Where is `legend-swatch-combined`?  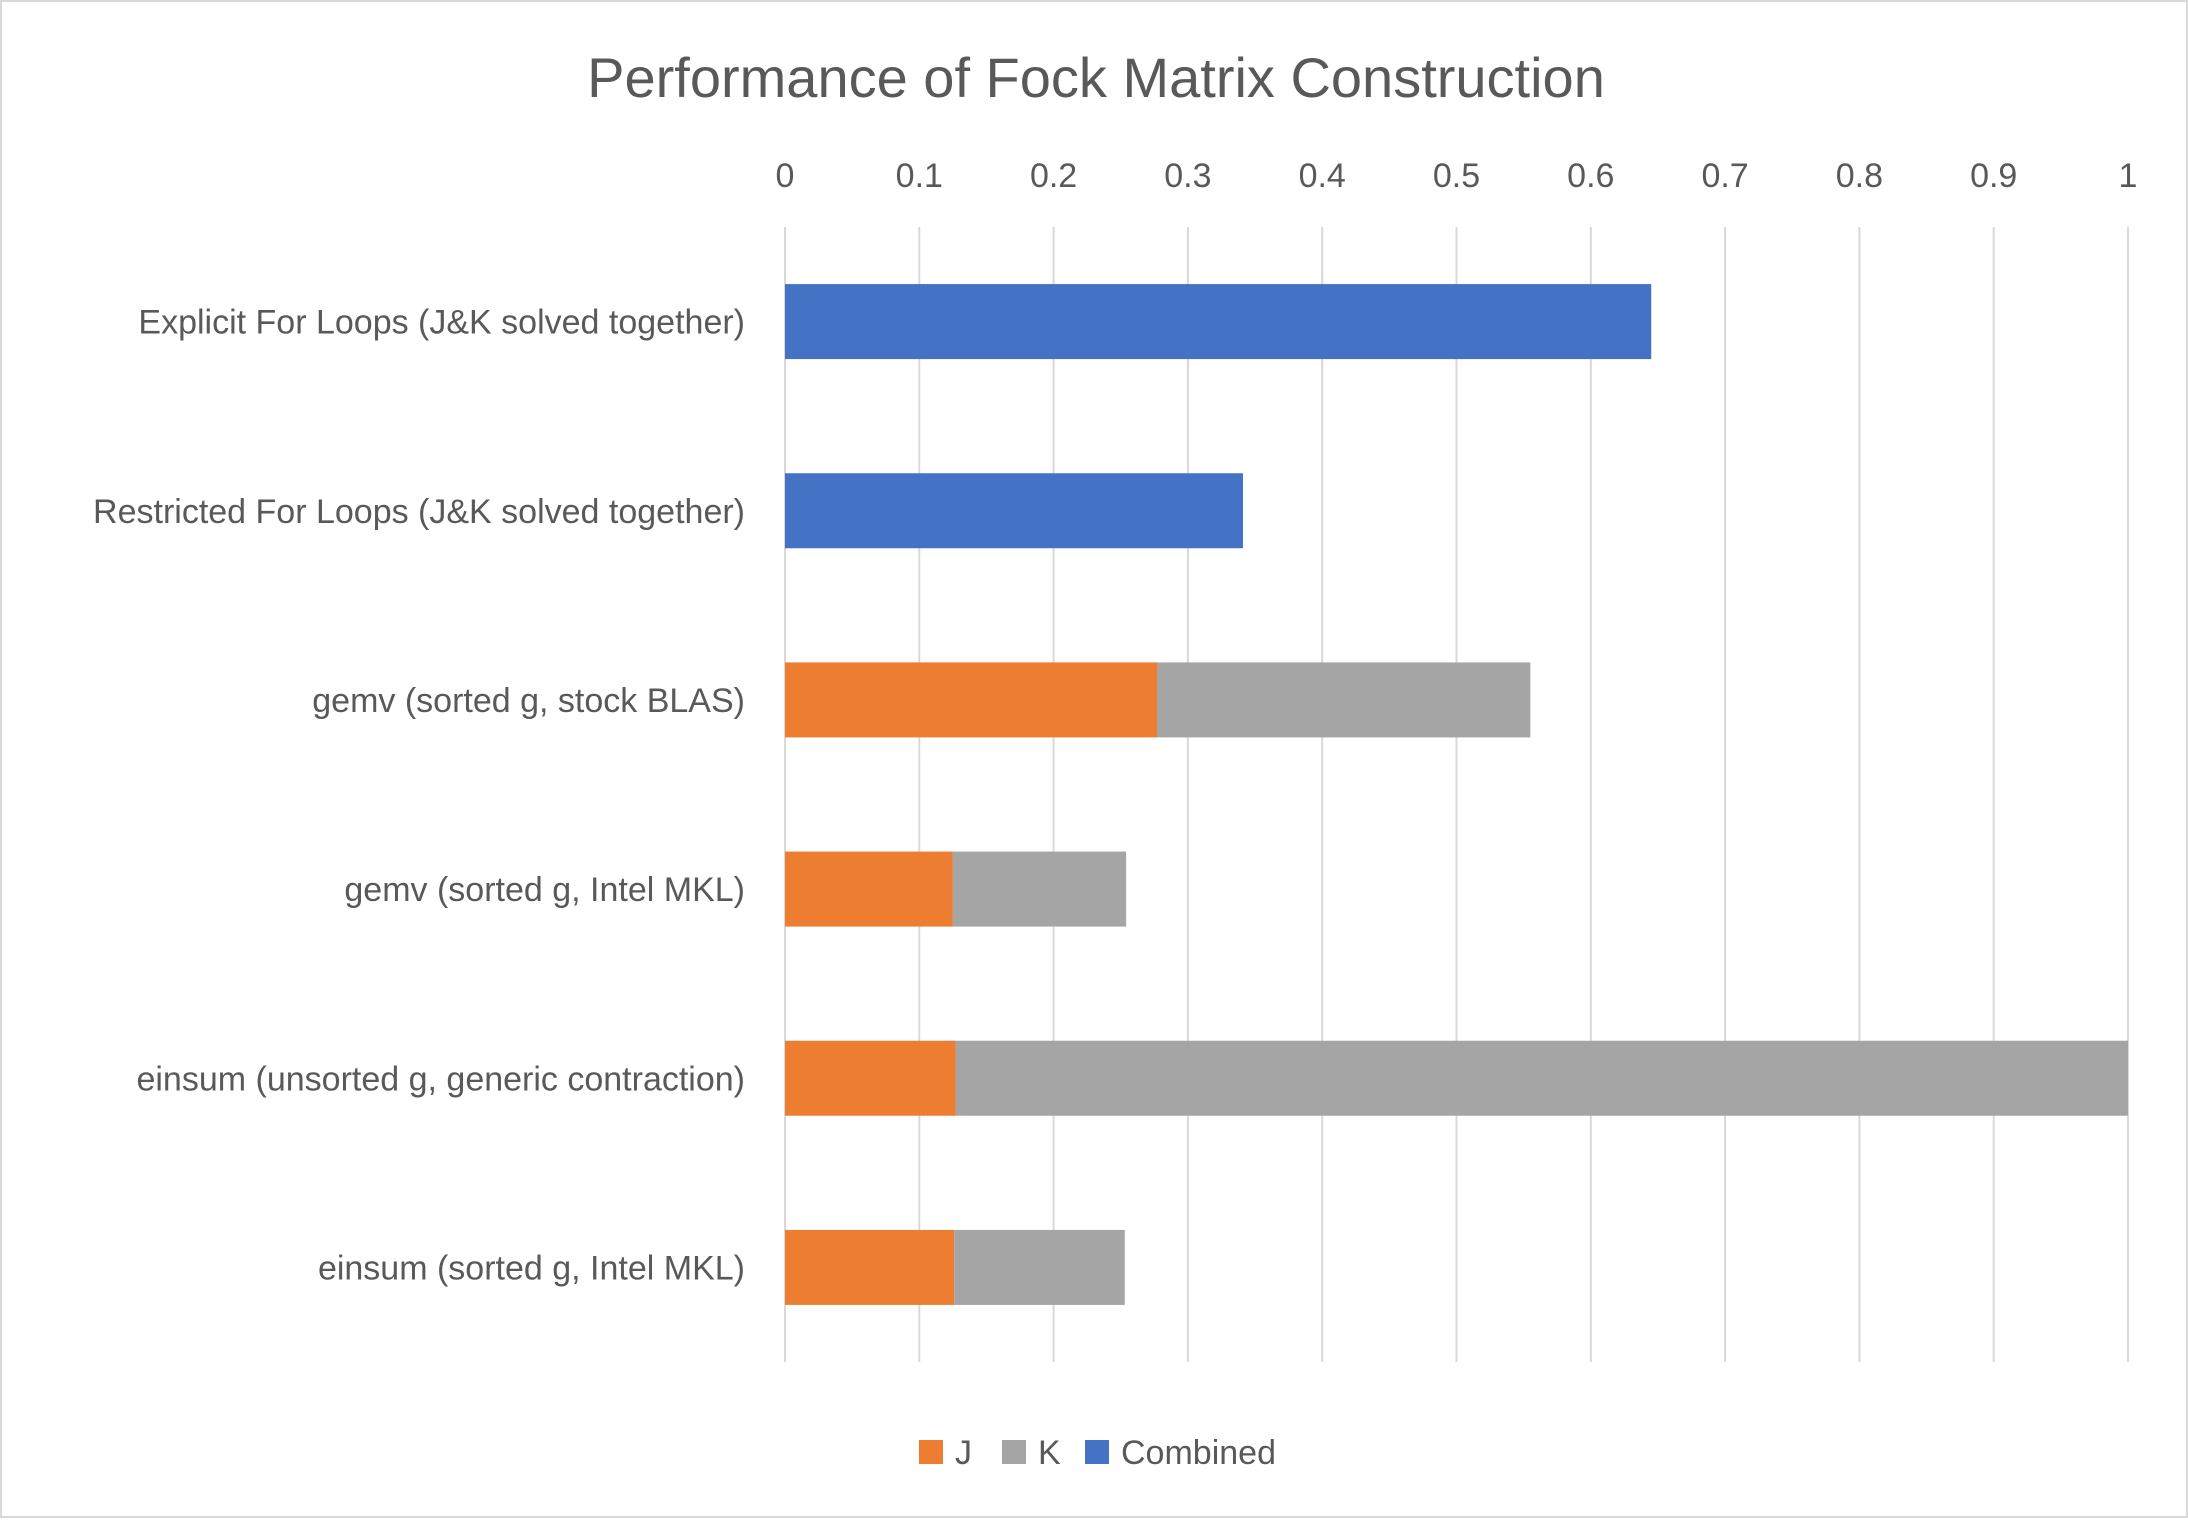 legend-swatch-combined is located at coordinates (1097, 1452).